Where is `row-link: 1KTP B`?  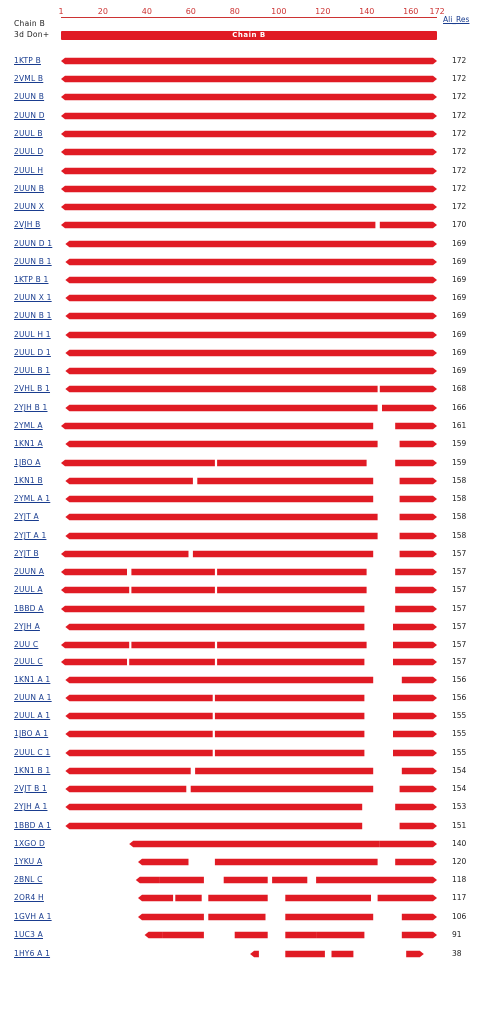
row-link: 1KTP B is located at coordinates (27, 60).